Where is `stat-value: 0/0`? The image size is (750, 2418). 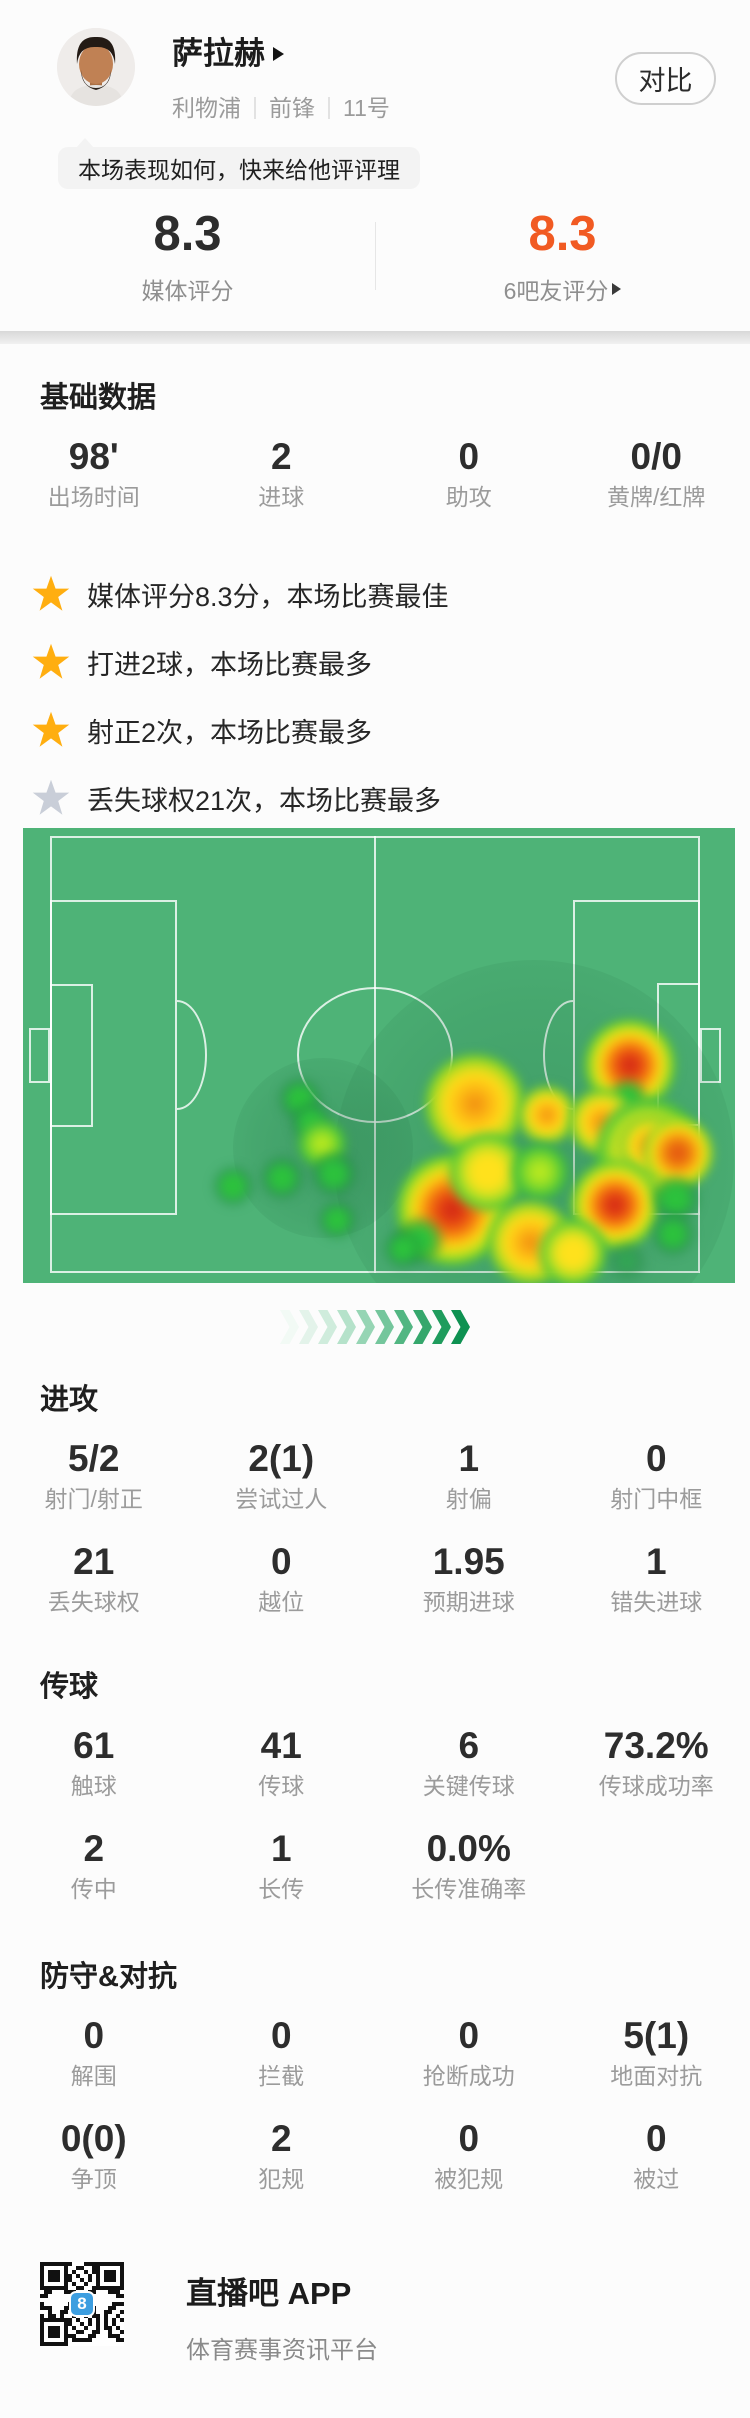
stat-value: 0/0 is located at coordinates (656, 456).